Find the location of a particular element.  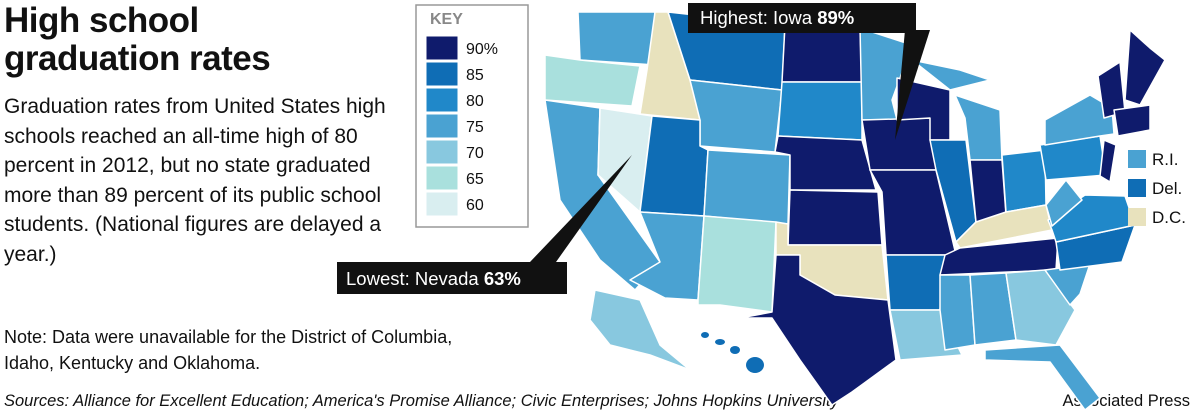

key-label: 70 is located at coordinates (475, 153).